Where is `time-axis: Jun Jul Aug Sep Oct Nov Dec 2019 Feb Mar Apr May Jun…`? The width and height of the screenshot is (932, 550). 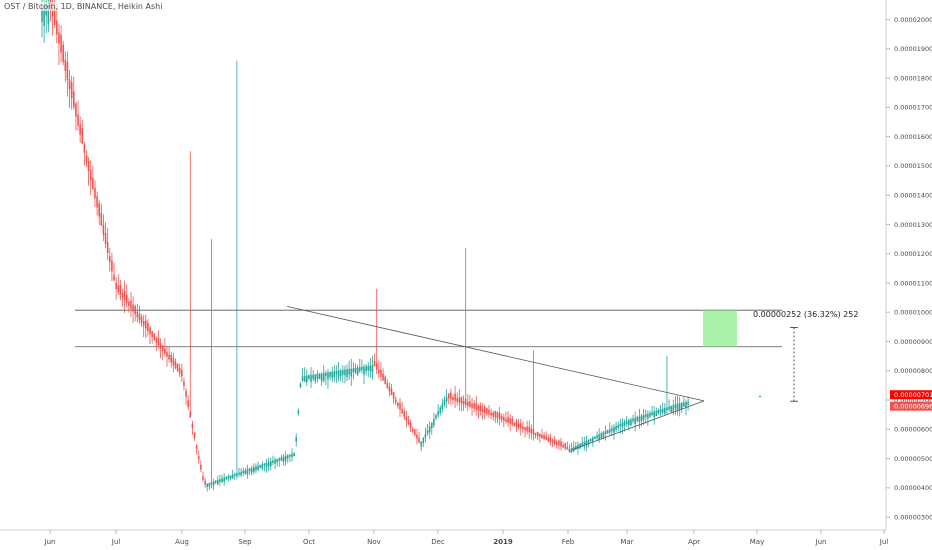 time-axis: Jun Jul Aug Sep Oct Nov Dec 2019 Feb Mar Apr May Jun… is located at coordinates (466, 538).